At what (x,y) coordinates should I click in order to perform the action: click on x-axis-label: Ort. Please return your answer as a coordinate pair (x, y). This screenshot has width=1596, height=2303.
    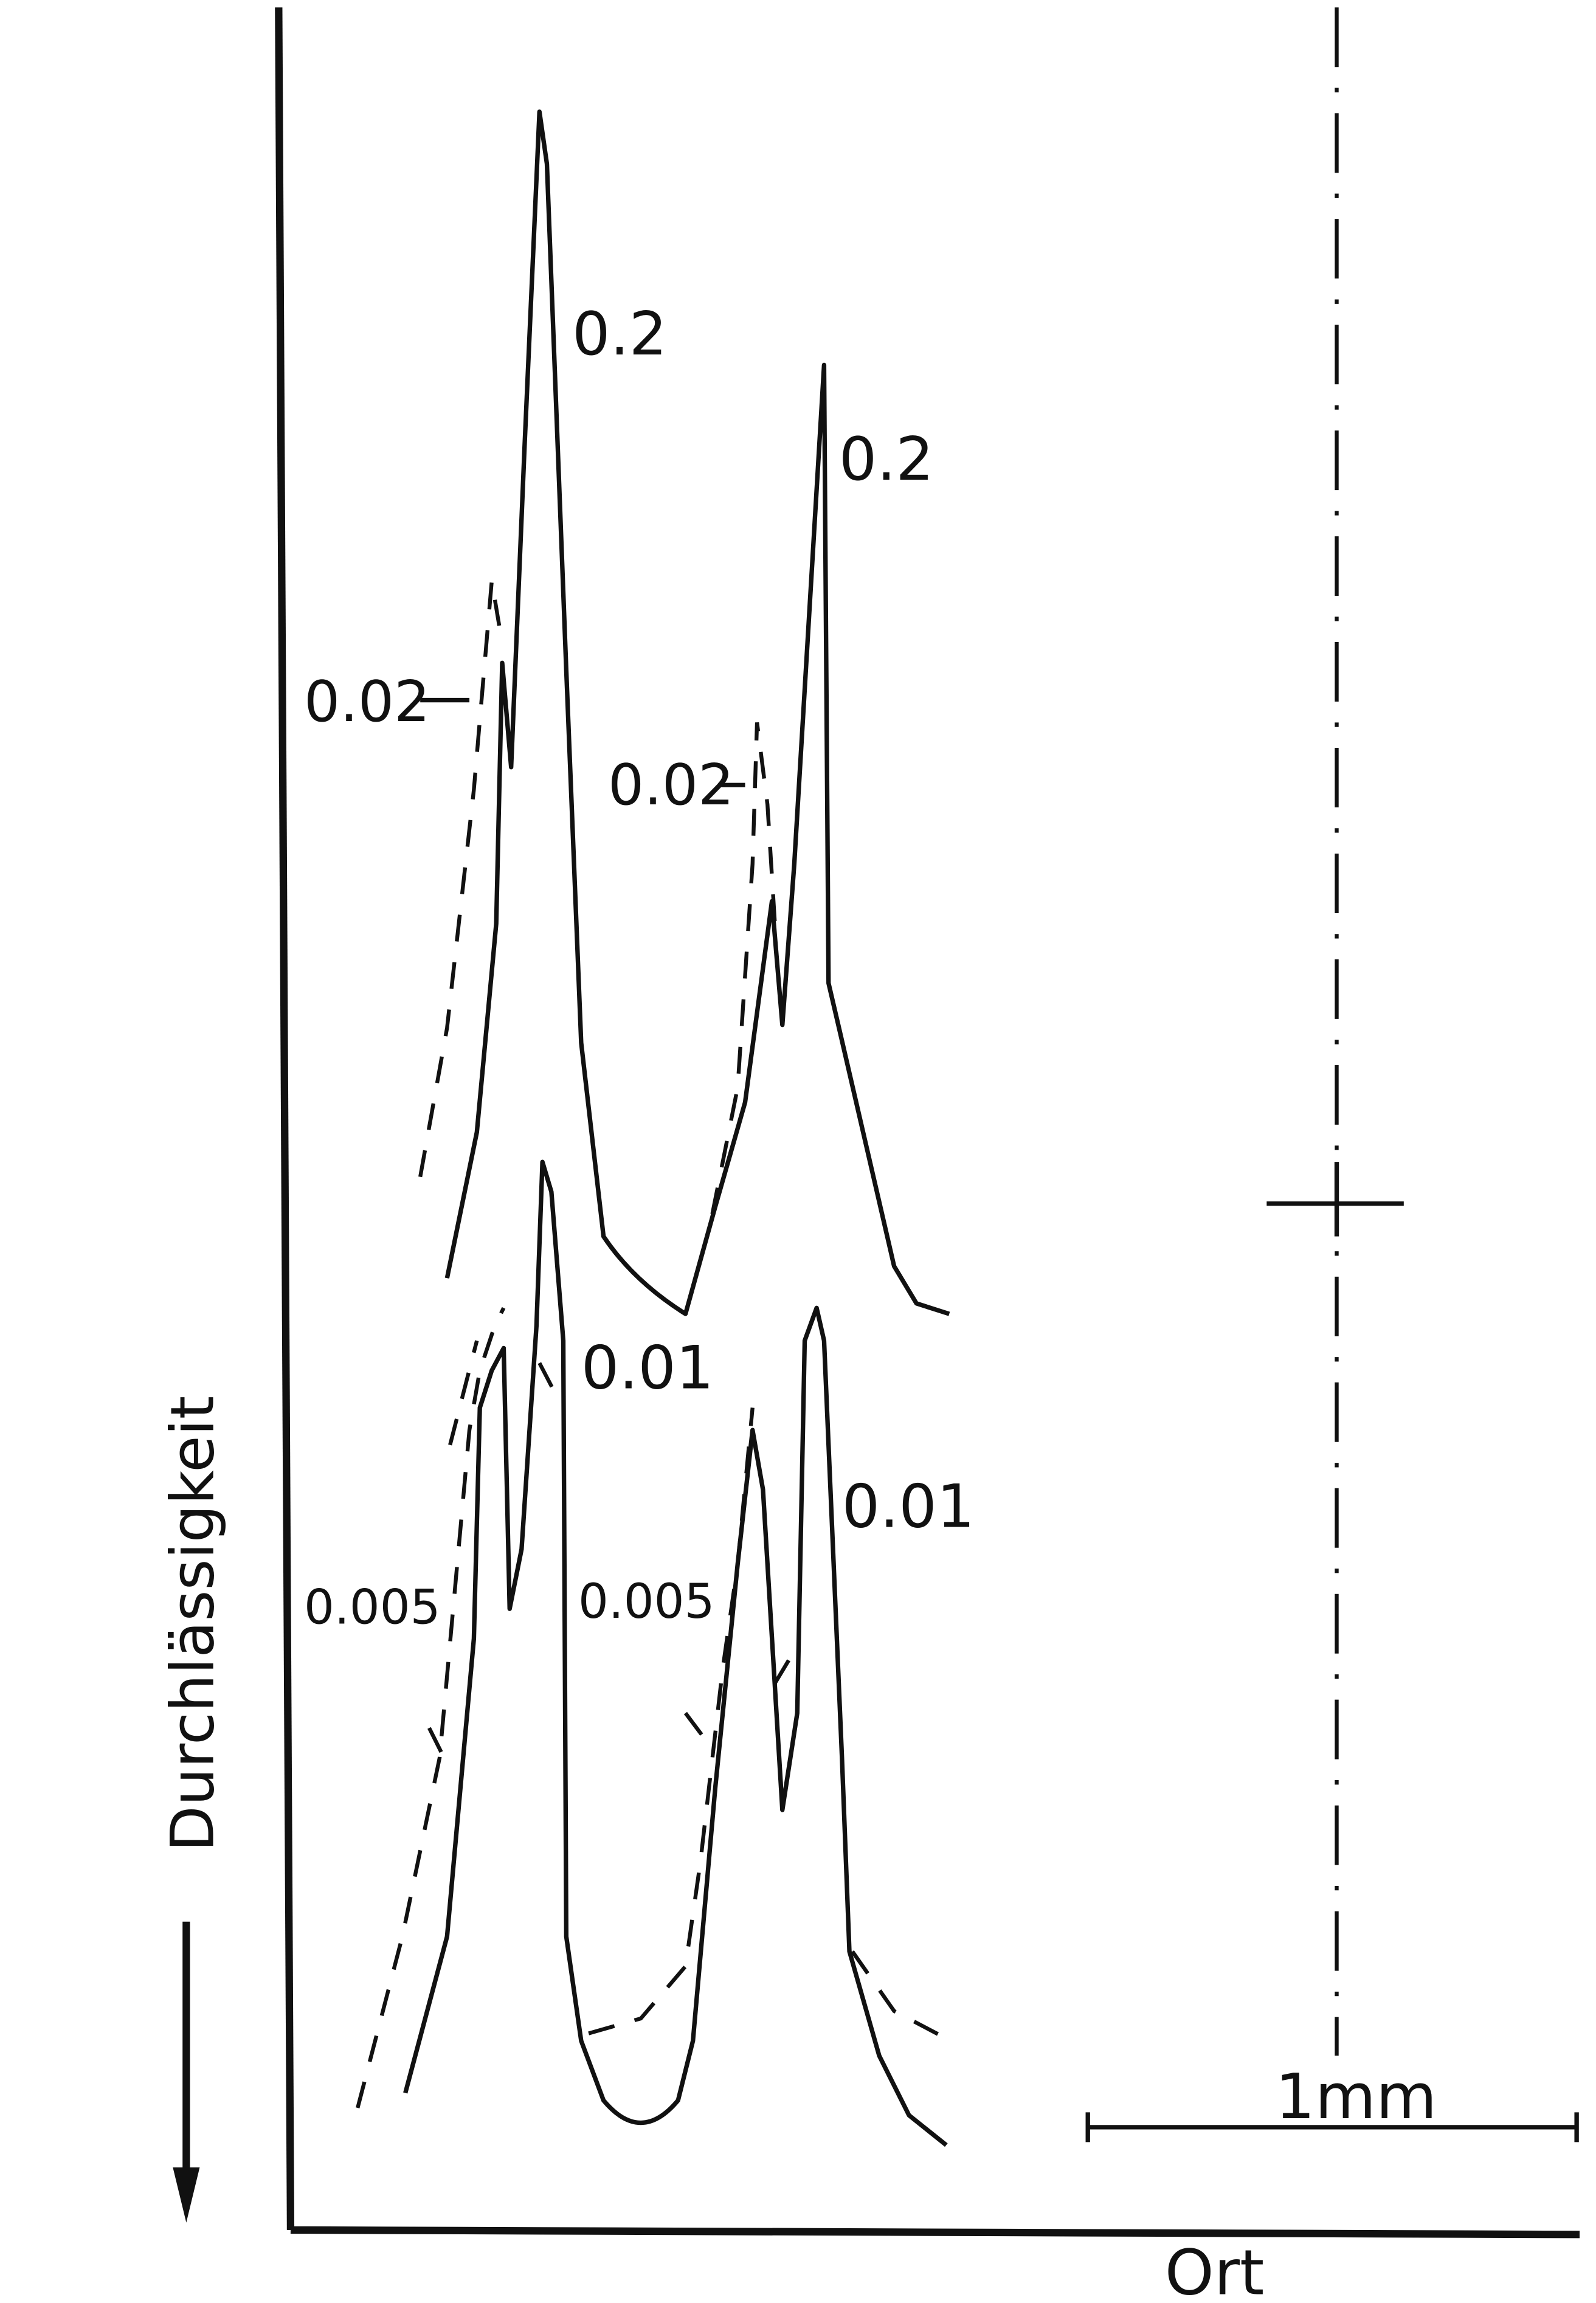
    Looking at the image, I should click on (1215, 2269).